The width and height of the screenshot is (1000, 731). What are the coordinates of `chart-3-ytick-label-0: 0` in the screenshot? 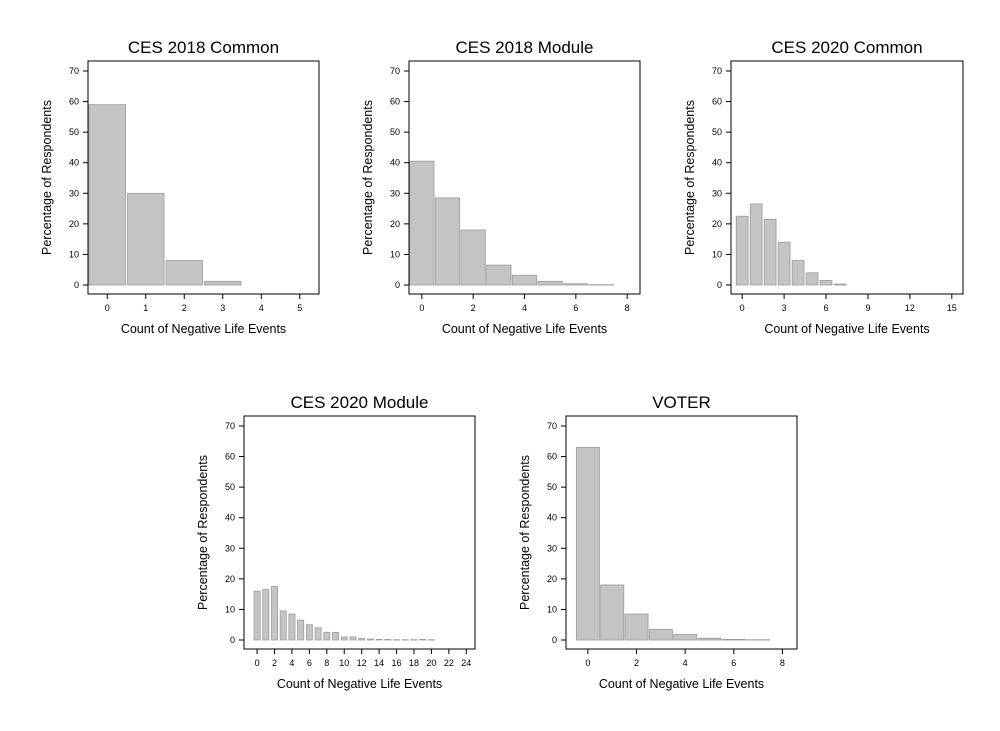 It's located at (232, 640).